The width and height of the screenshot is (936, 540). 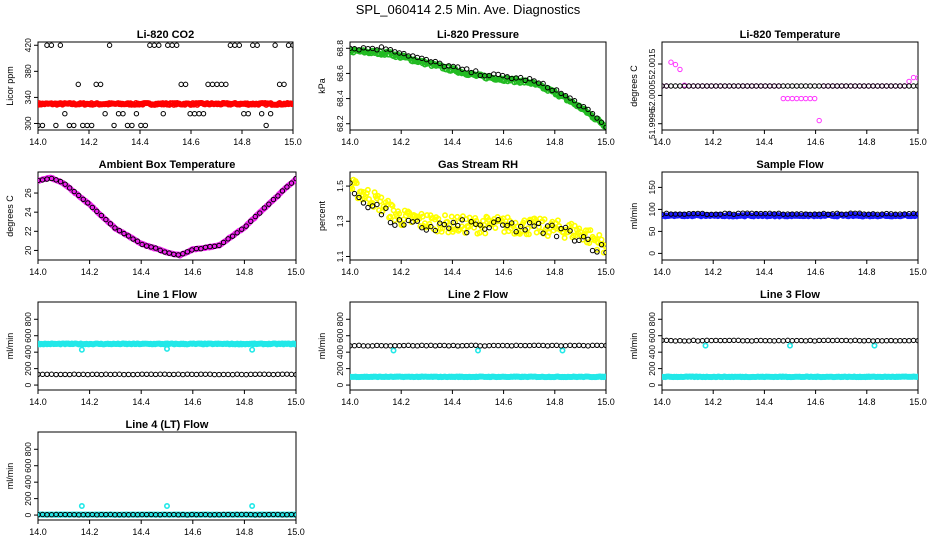 What do you see at coordinates (28, 250) in the screenshot?
I see `y-tick-label: 20` at bounding box center [28, 250].